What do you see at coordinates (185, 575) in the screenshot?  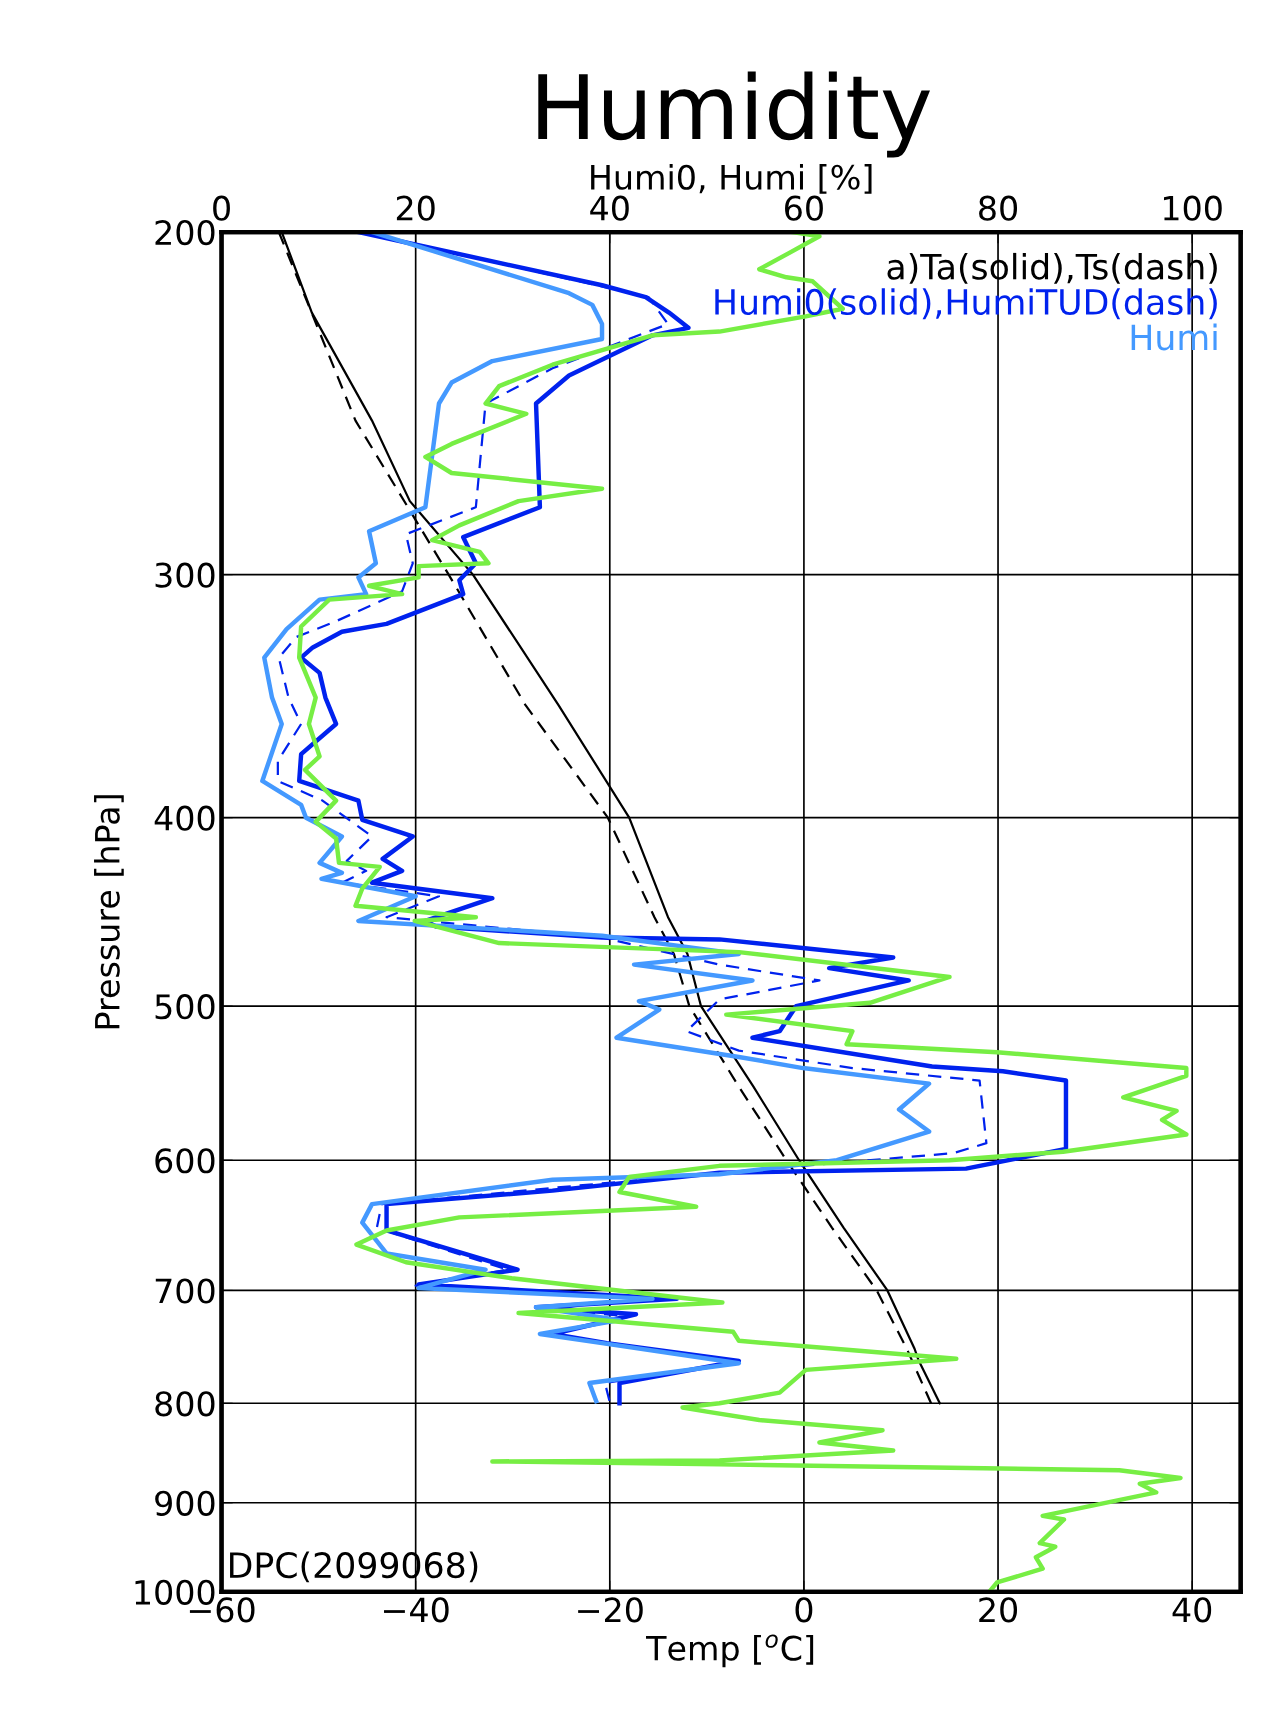 I see `y-tick-label: 300` at bounding box center [185, 575].